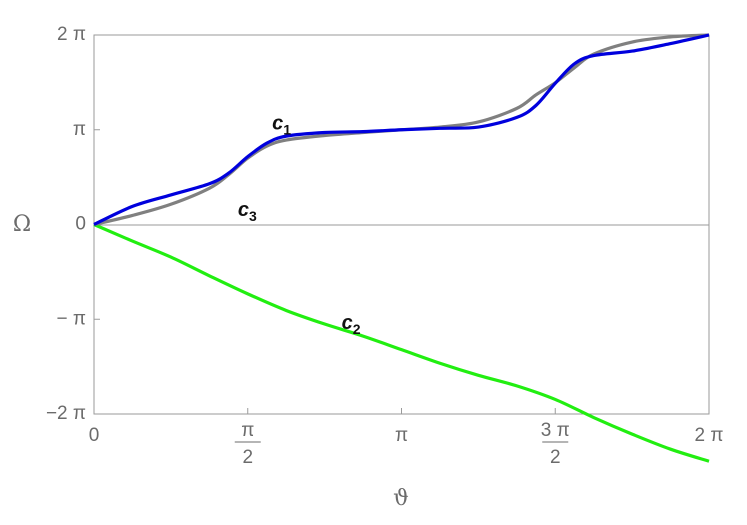 This screenshot has height=525, width=747. What do you see at coordinates (351, 324) in the screenshot?
I see `curve-label-c2: c2` at bounding box center [351, 324].